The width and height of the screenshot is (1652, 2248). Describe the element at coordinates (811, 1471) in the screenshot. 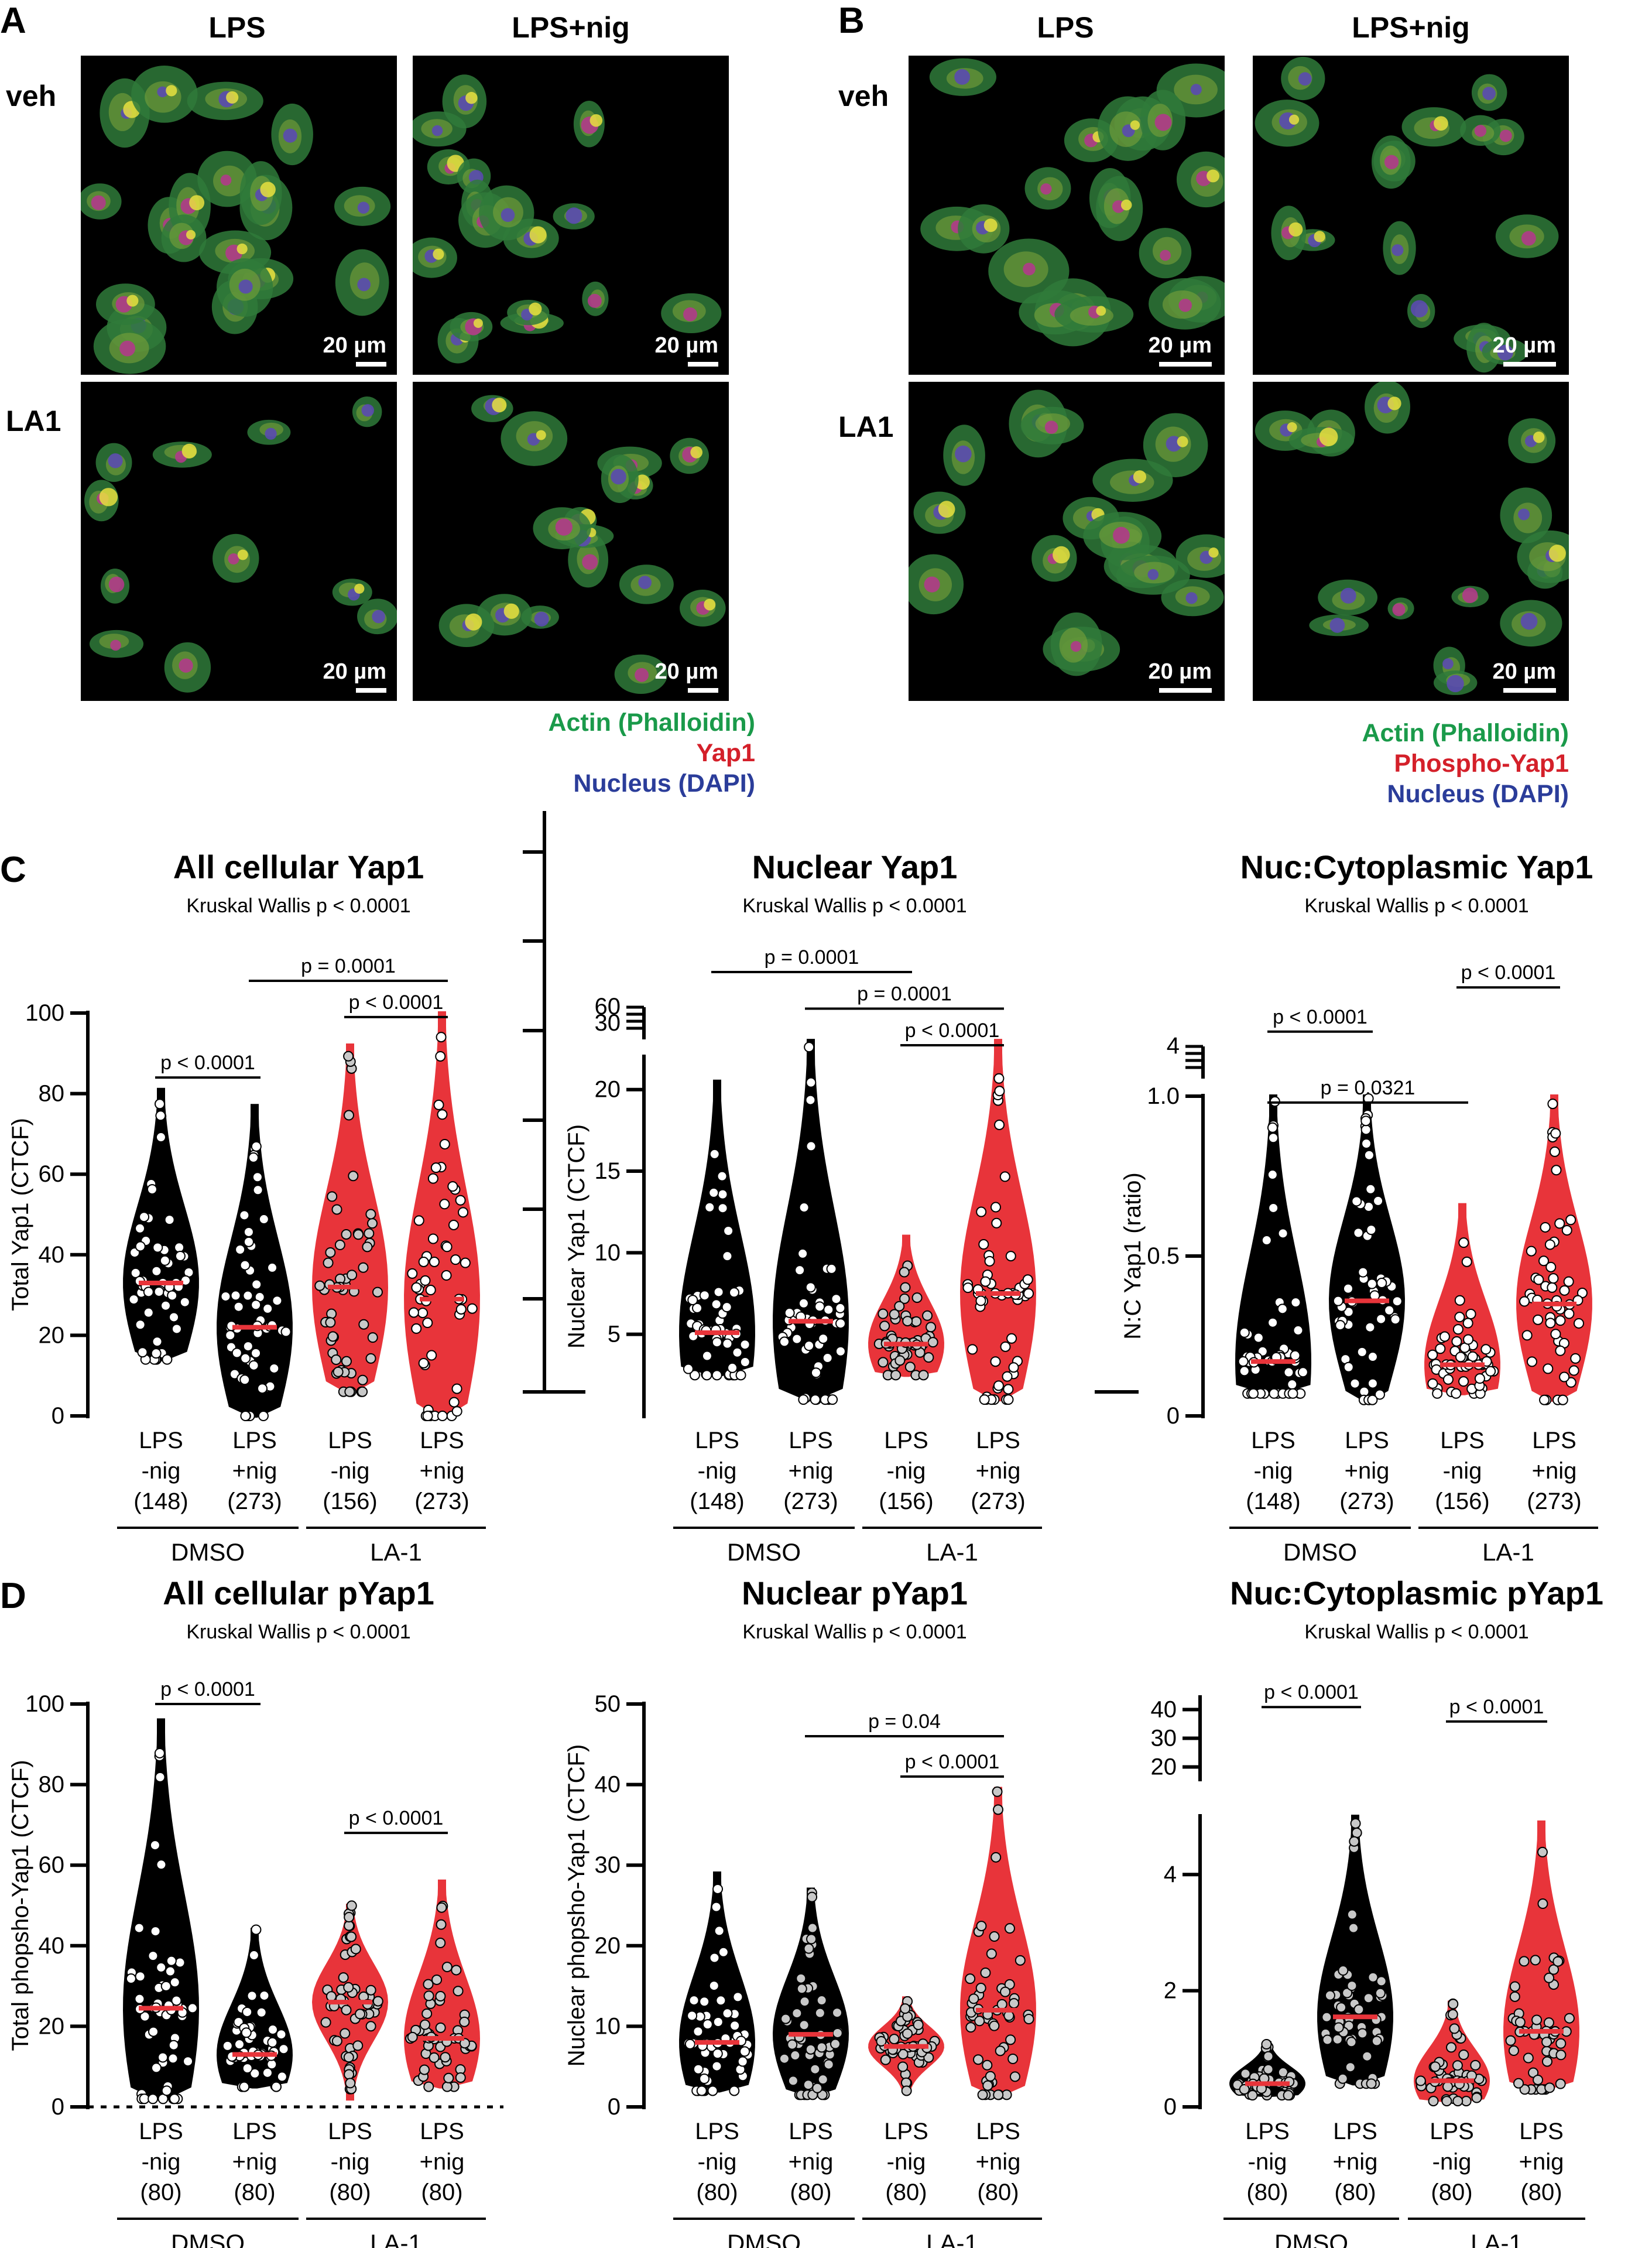

I see `category-label: +nig` at that location.